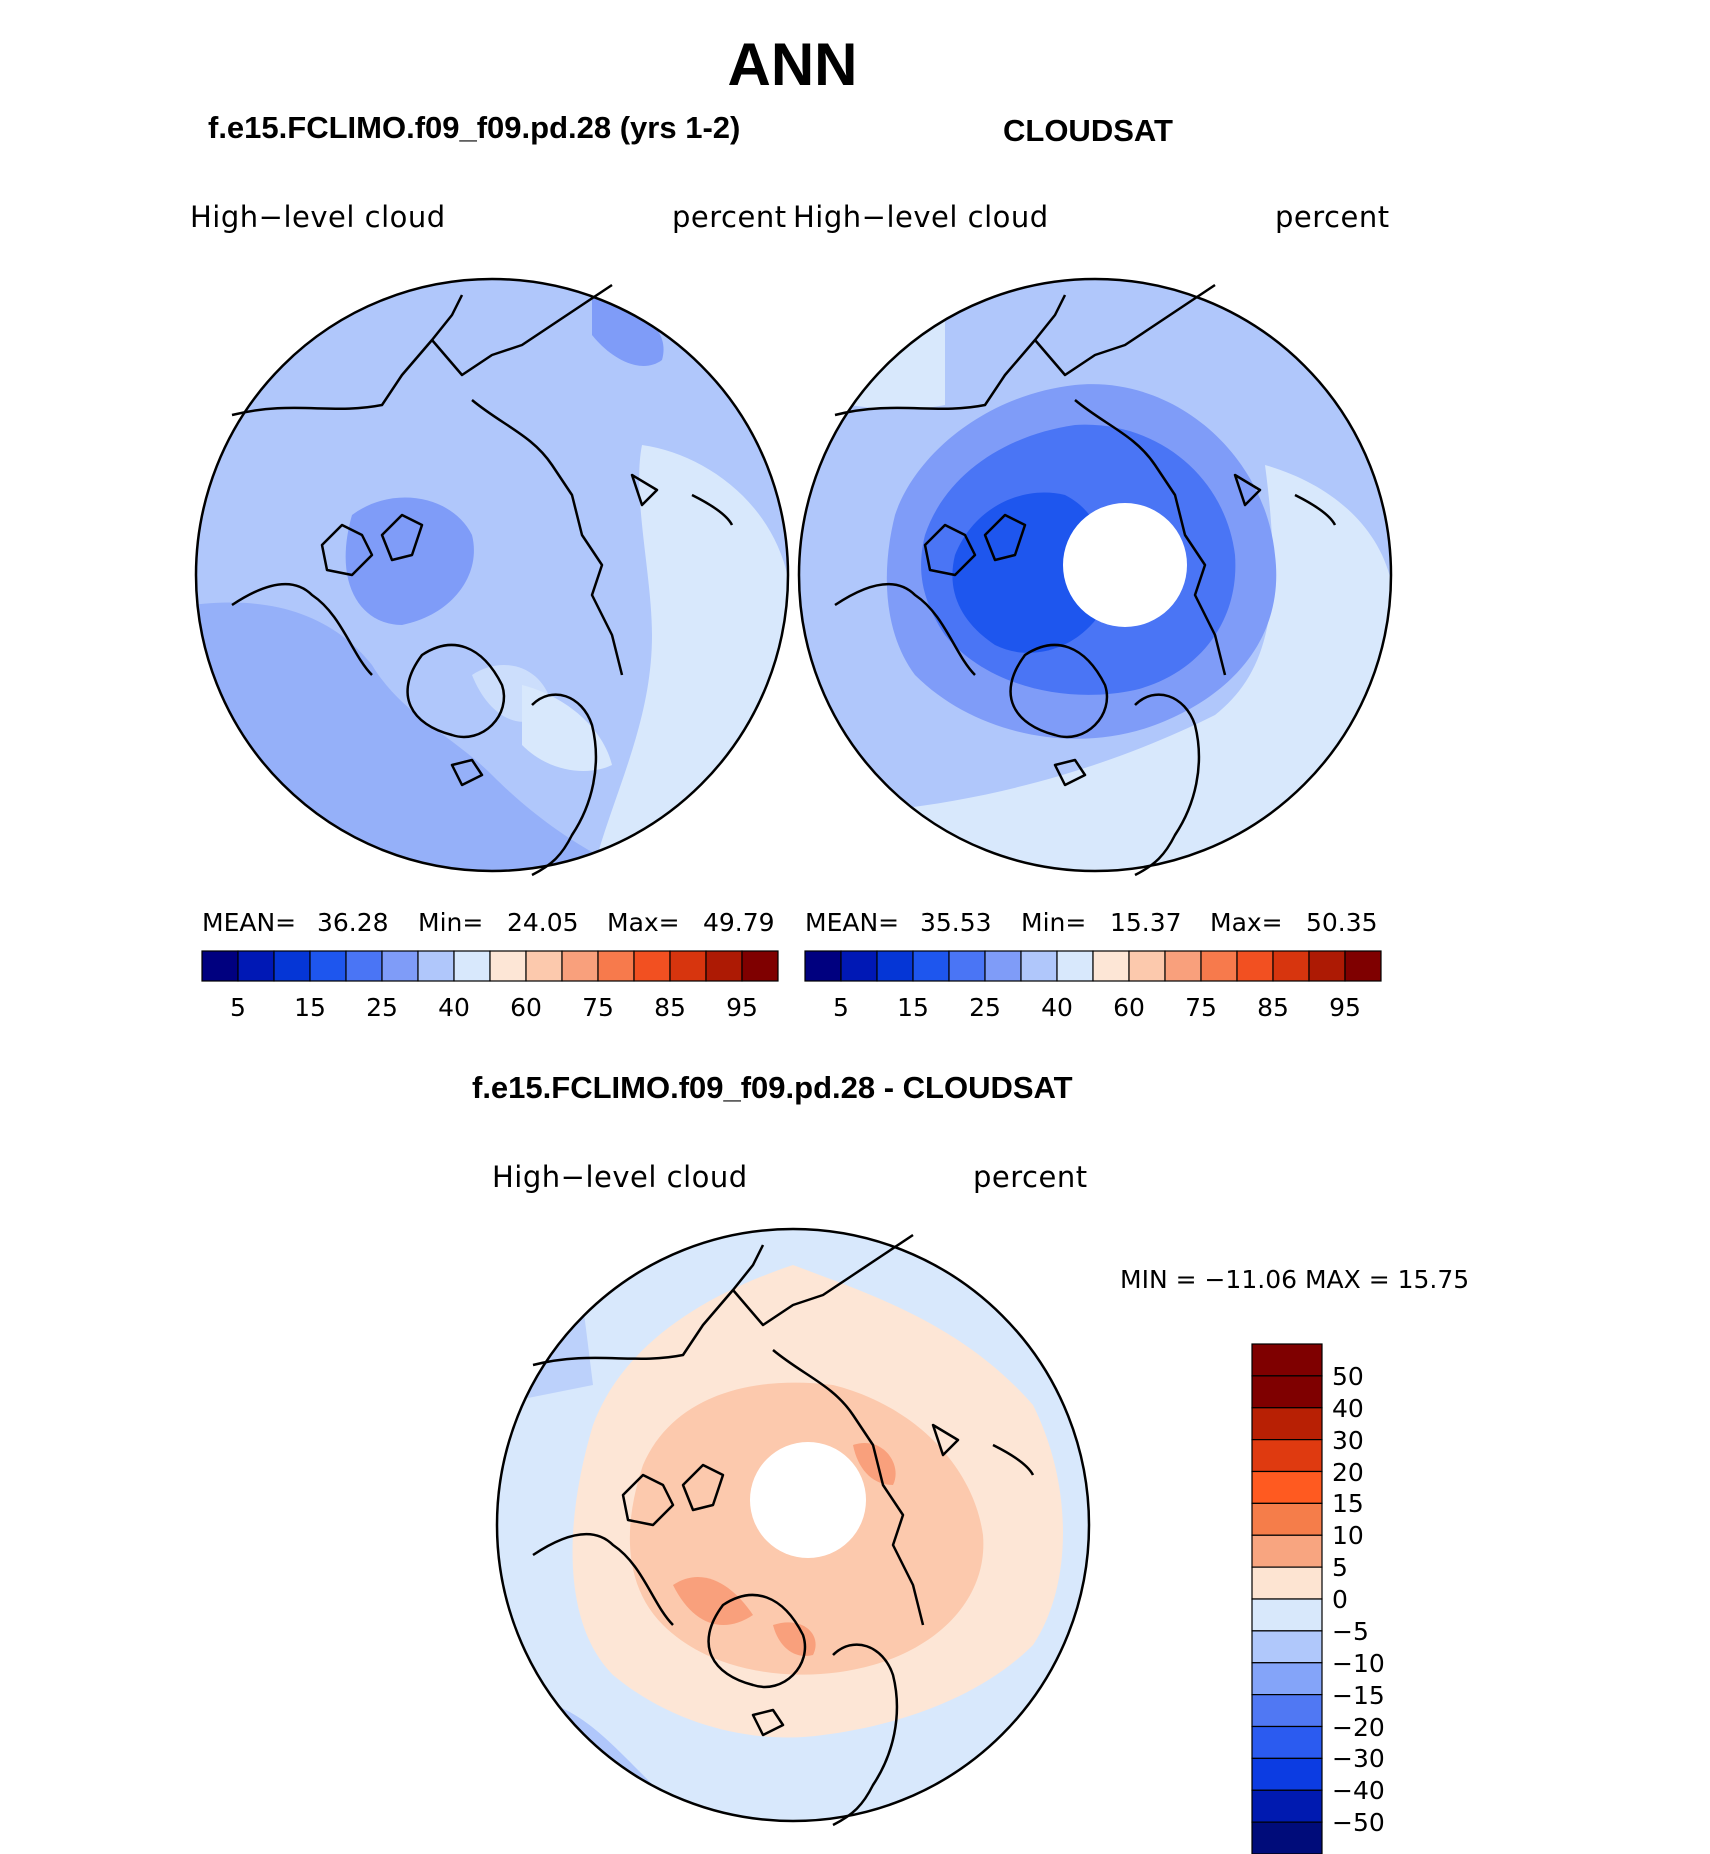 This screenshot has width=1710, height=1854. Describe the element at coordinates (808, 1500) in the screenshot. I see `missing-pole` at that location.